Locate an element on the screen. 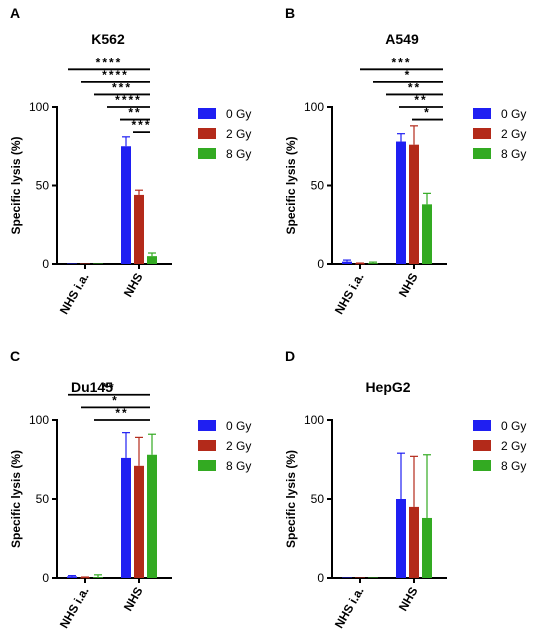 Image resolution: width=550 pixels, height=637 pixels. chart-title: A549 is located at coordinates (402, 39).